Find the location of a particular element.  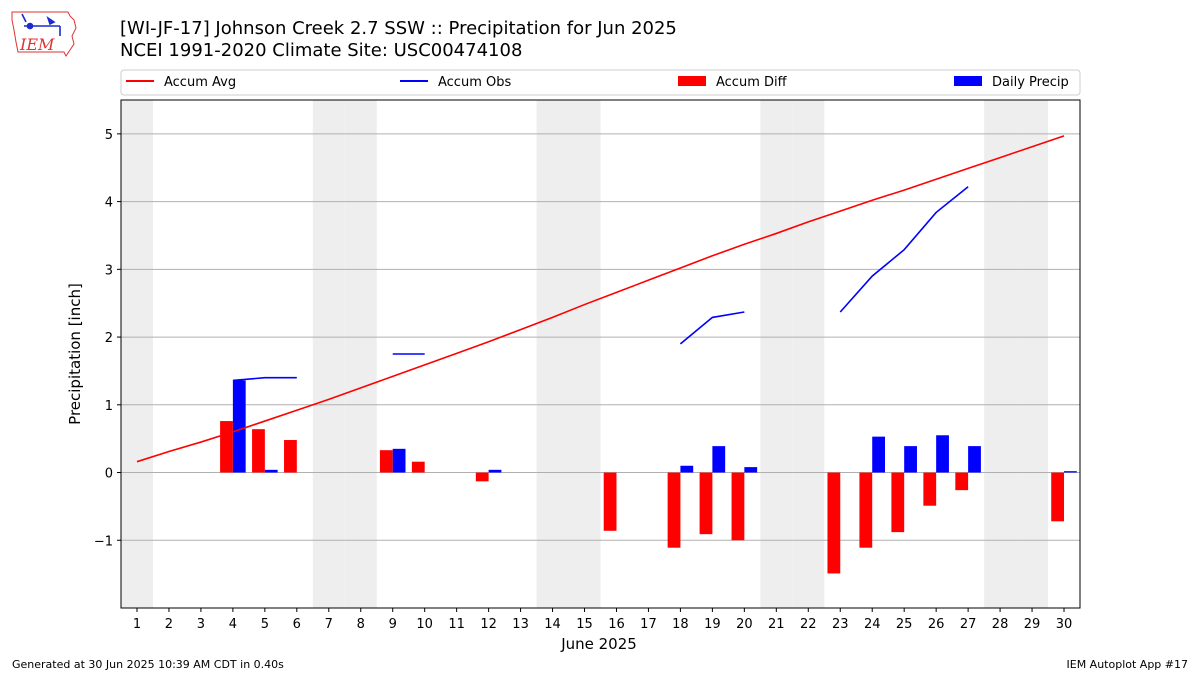

x-tick-label: 2 is located at coordinates (169, 624).